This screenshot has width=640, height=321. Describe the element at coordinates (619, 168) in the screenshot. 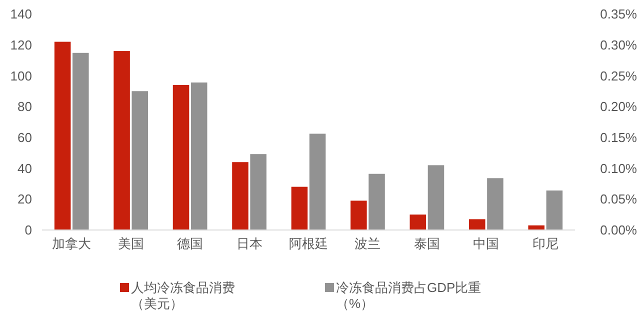

I see `y2-tick-label: 0.10%` at that location.